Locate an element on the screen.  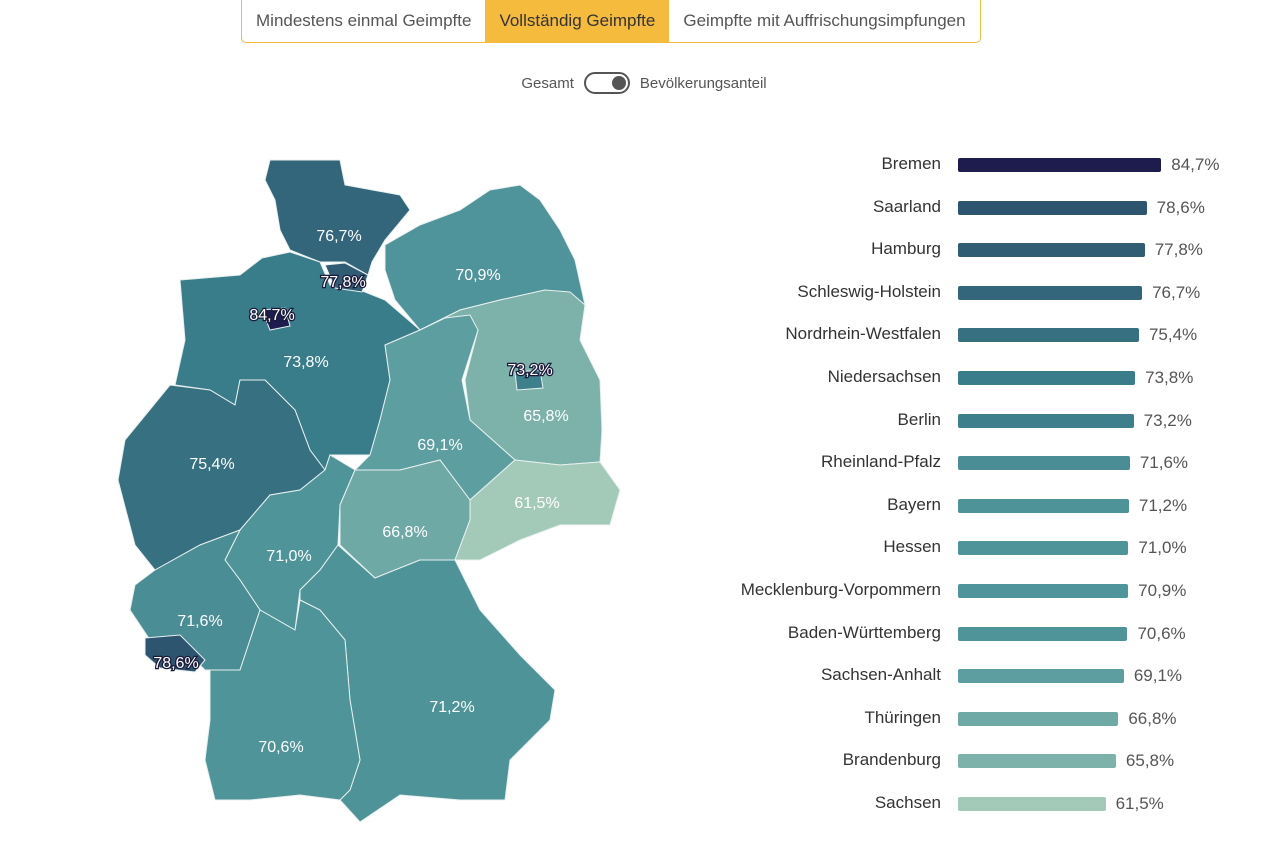
bar-label: Sachsen is located at coordinates (907, 802).